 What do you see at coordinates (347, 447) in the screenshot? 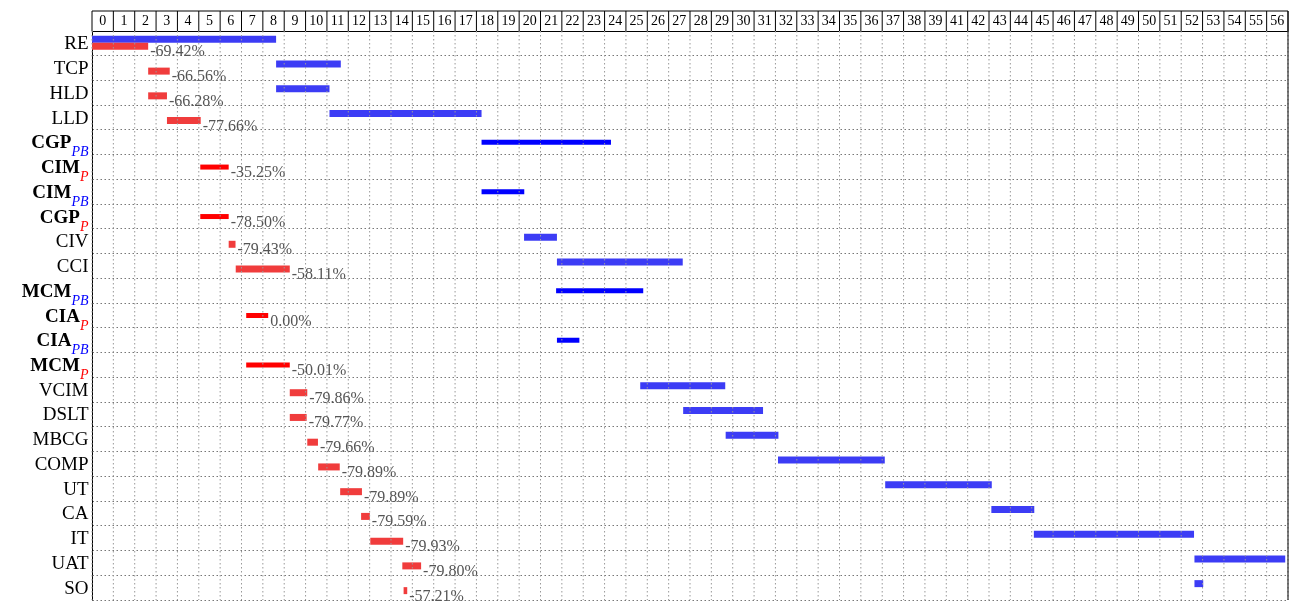
I see `annotation: -79.66%` at bounding box center [347, 447].